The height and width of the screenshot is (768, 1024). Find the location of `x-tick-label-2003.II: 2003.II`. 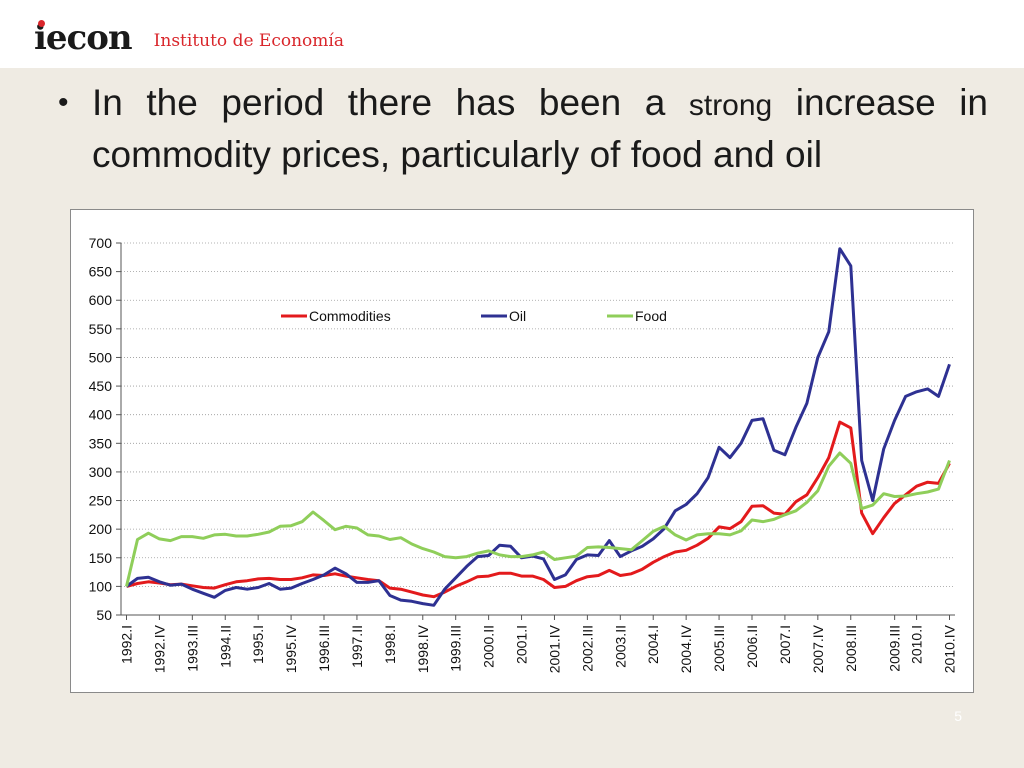

x-tick-label-2003.II: 2003.II is located at coordinates (620, 646).